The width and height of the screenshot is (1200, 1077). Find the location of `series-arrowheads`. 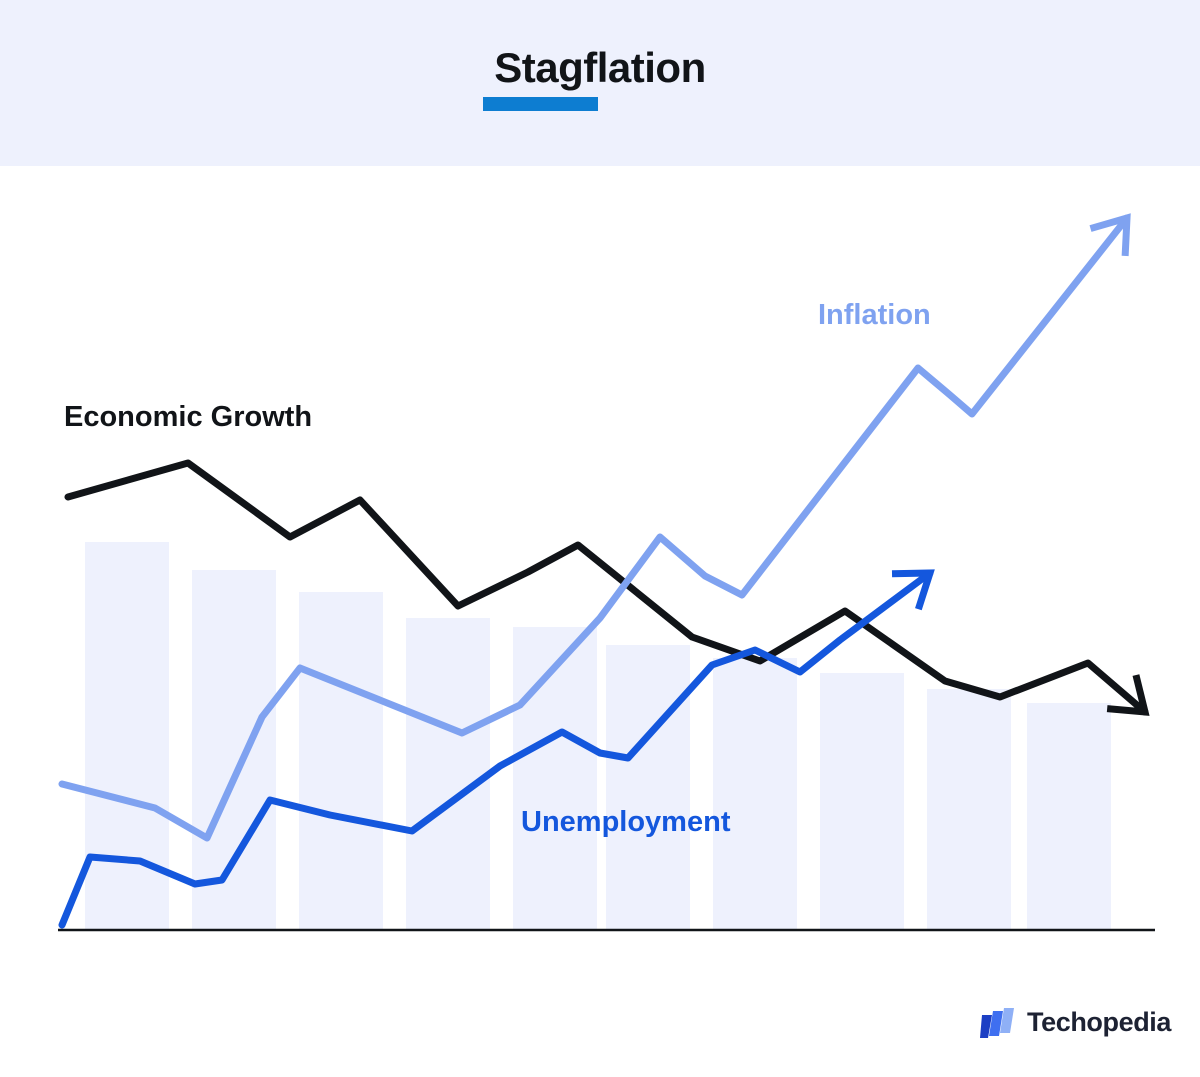

series-arrowheads is located at coordinates (1020, 464).